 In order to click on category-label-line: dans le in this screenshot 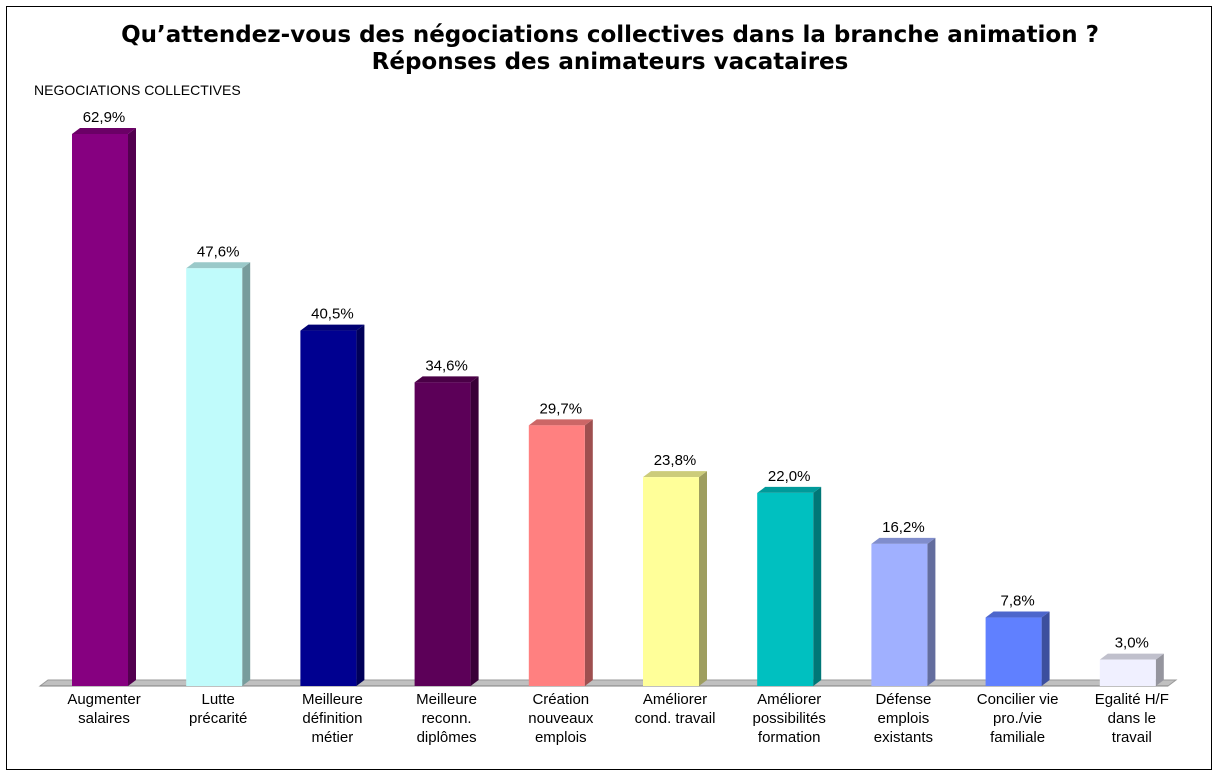, I will do `click(1132, 718)`.